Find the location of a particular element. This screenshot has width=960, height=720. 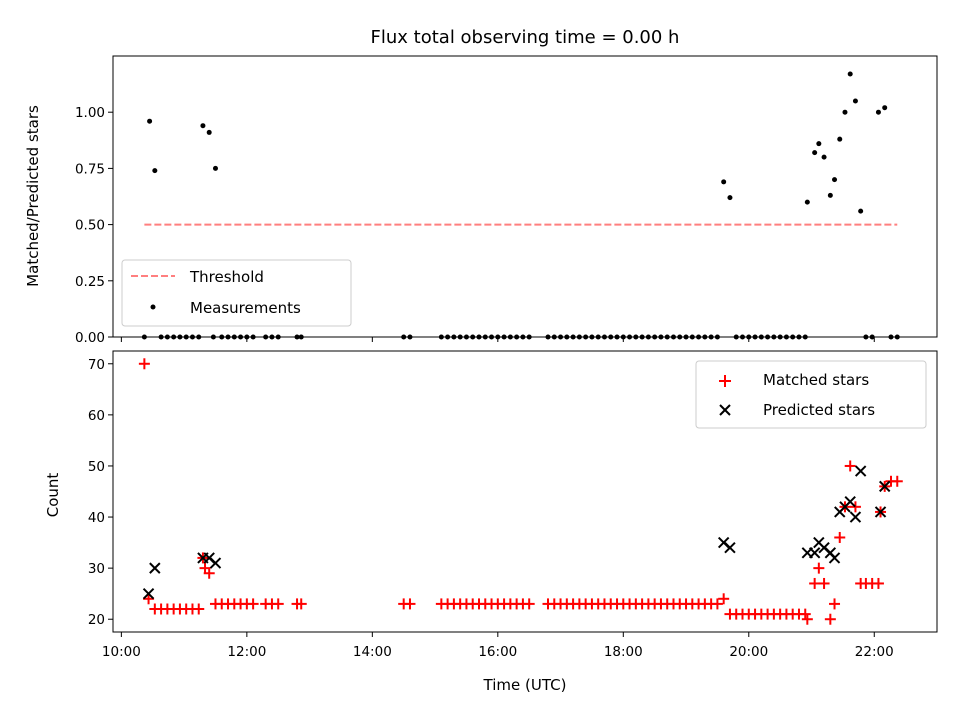

bottom-xtick-label: 16:00 is located at coordinates (497, 652).